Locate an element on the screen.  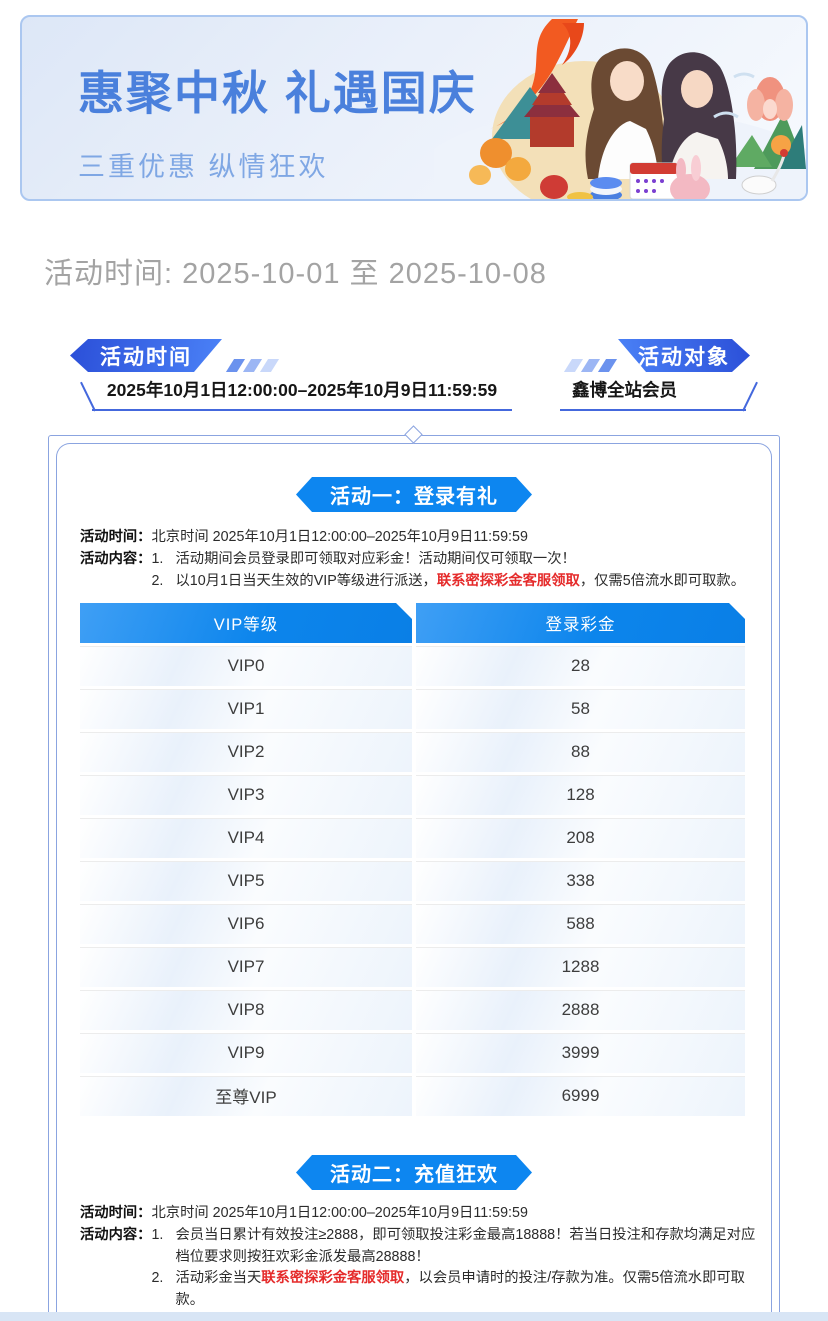
table-cell: 至尊VIP is located at coordinates (246, 1095).